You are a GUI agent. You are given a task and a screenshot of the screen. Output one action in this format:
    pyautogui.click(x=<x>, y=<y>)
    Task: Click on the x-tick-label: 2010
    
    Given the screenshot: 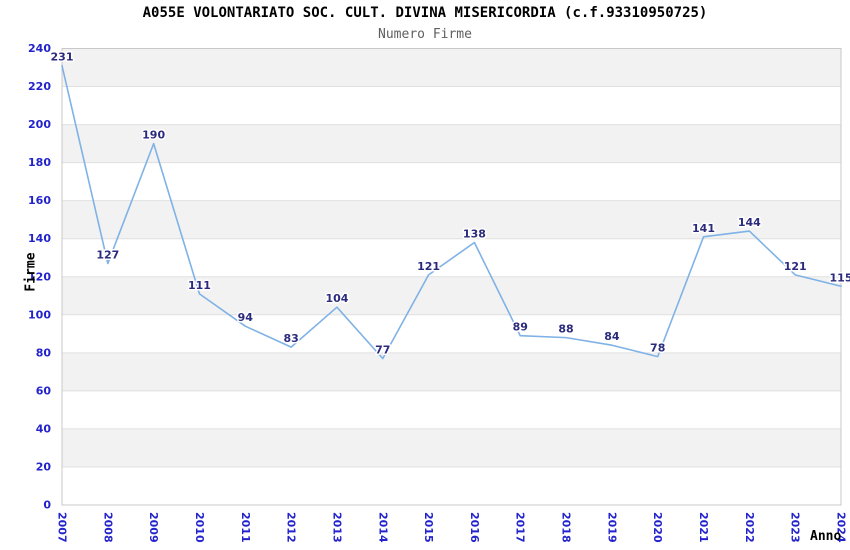 What is the action you would take?
    pyautogui.click(x=199, y=527)
    